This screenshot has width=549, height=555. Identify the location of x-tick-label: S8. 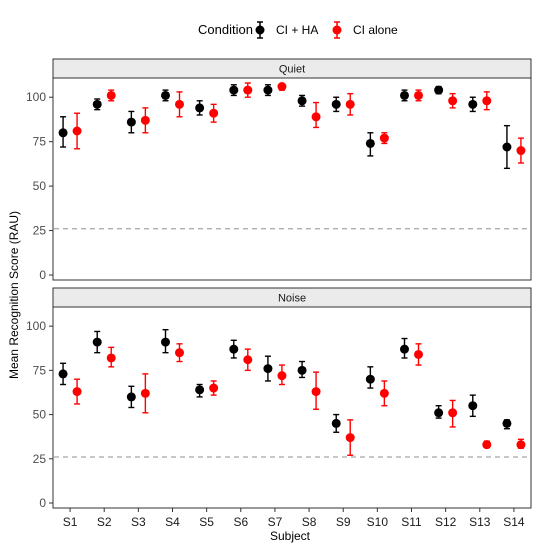
(309, 522).